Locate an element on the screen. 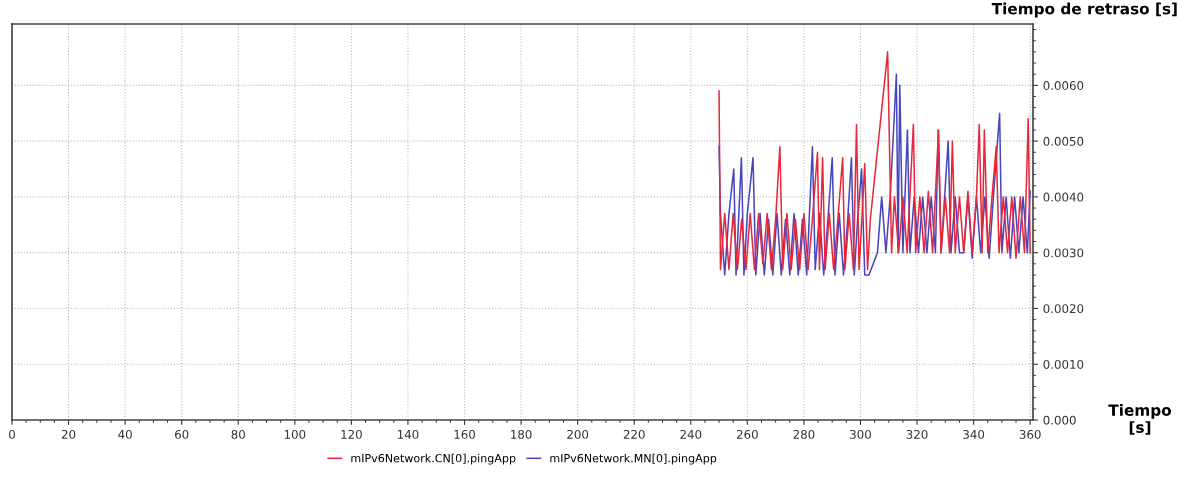  y-tick-label: 0.0050 is located at coordinates (1063, 141).